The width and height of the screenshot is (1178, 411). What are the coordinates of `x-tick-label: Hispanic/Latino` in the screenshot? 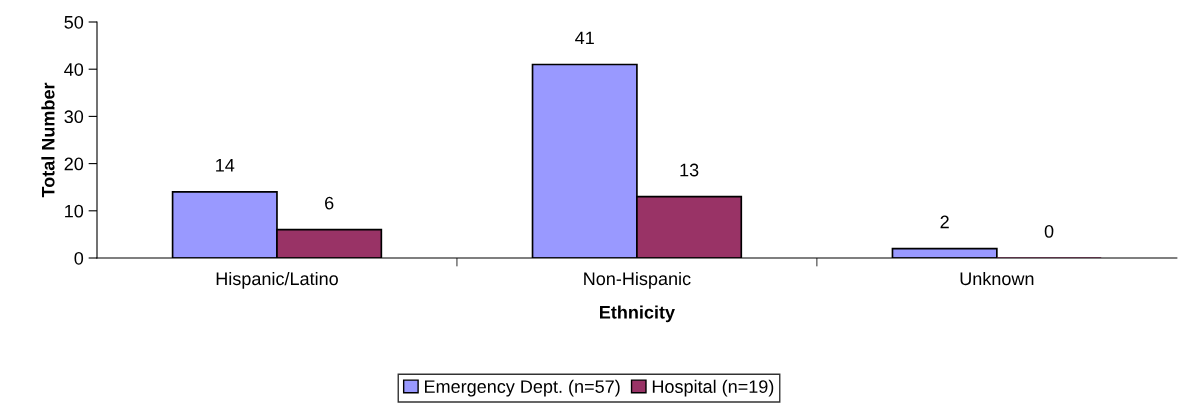 It's located at (277, 280).